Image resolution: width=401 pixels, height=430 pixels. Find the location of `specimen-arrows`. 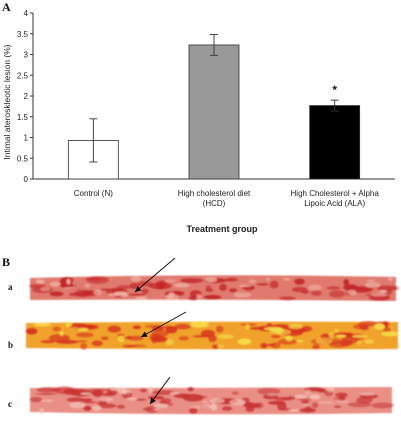

specimen-arrows is located at coordinates (160, 331).